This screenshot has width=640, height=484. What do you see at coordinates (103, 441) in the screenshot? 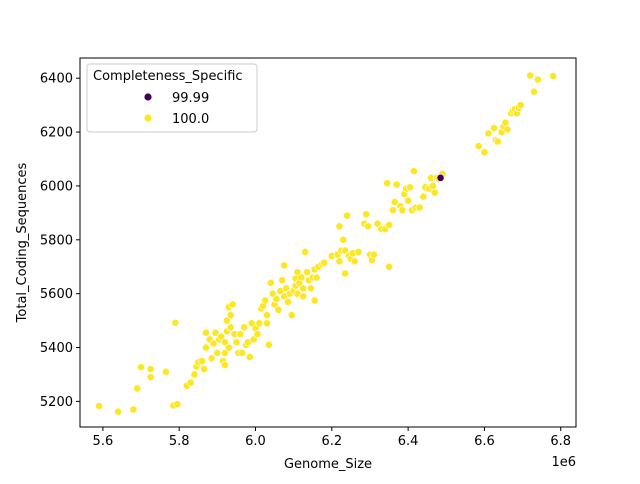
I see `x-tick-label: 5.6` at bounding box center [103, 441].